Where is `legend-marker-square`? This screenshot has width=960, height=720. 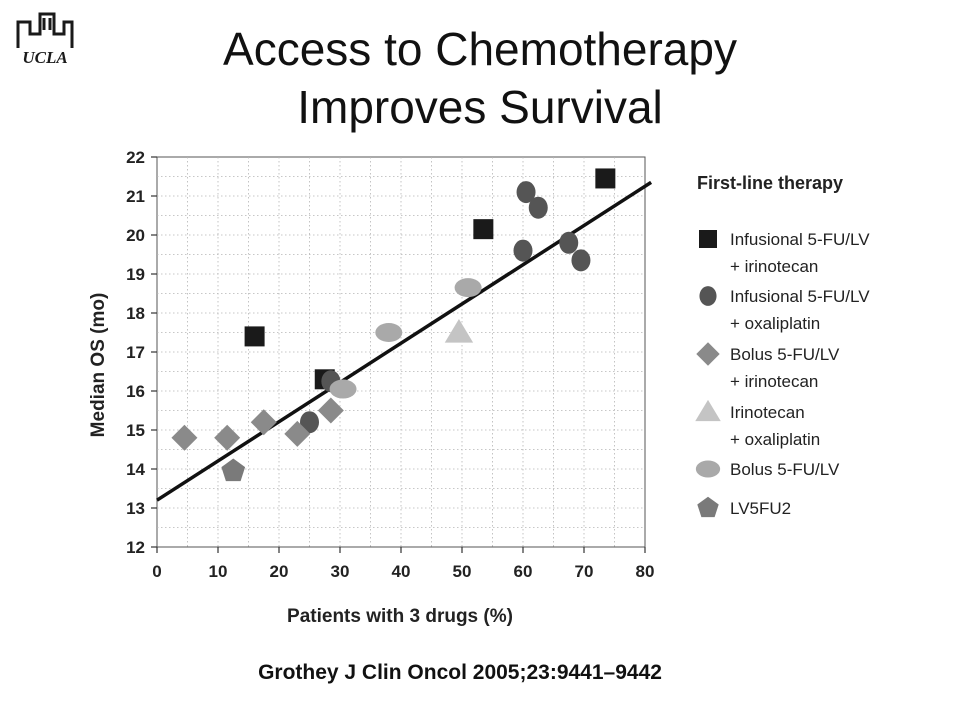
legend-marker-square is located at coordinates (708, 239).